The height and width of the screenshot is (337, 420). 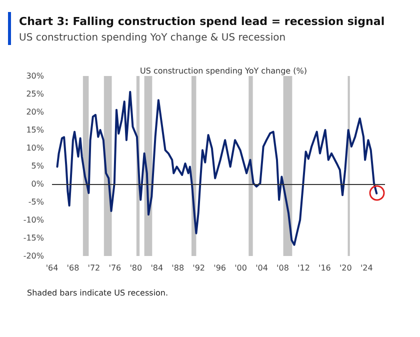 What do you see at coordinates (202, 21) in the screenshot?
I see `chart-title: Chart 3: Falling construction spend lead = recession signal` at bounding box center [202, 21].